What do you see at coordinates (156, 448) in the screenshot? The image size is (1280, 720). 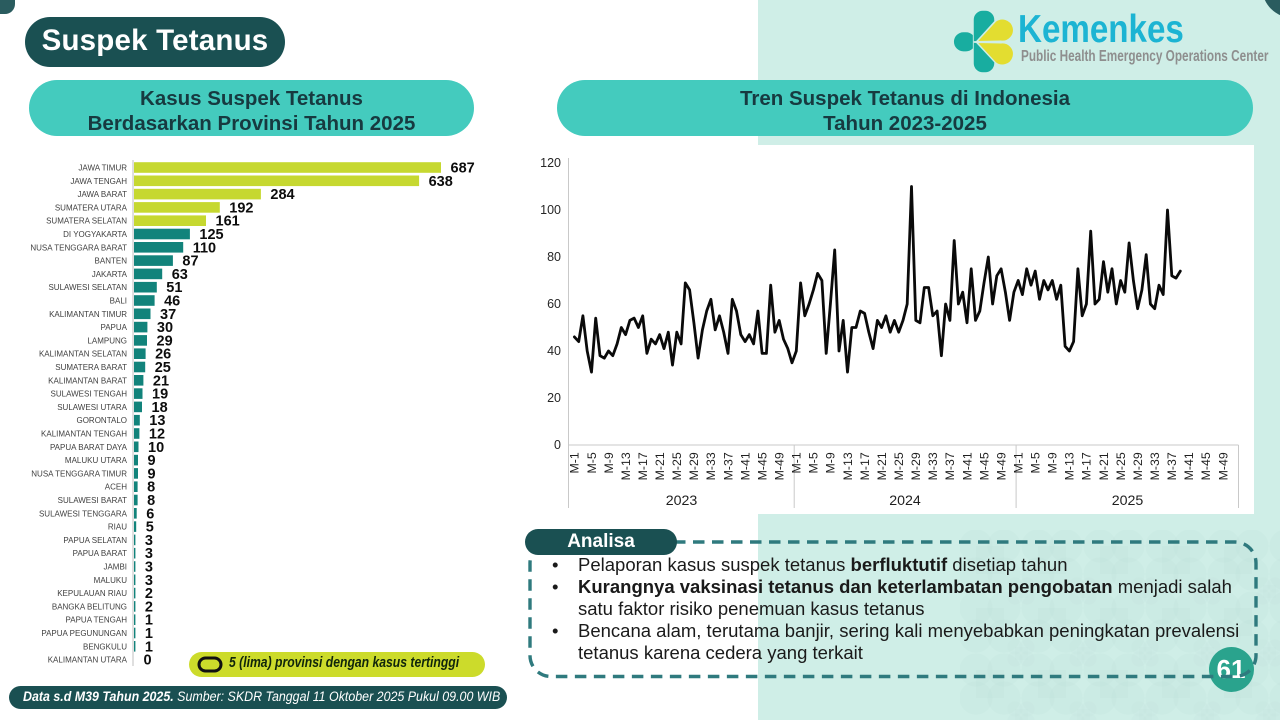 I see `svg-text: 10` at bounding box center [156, 448].